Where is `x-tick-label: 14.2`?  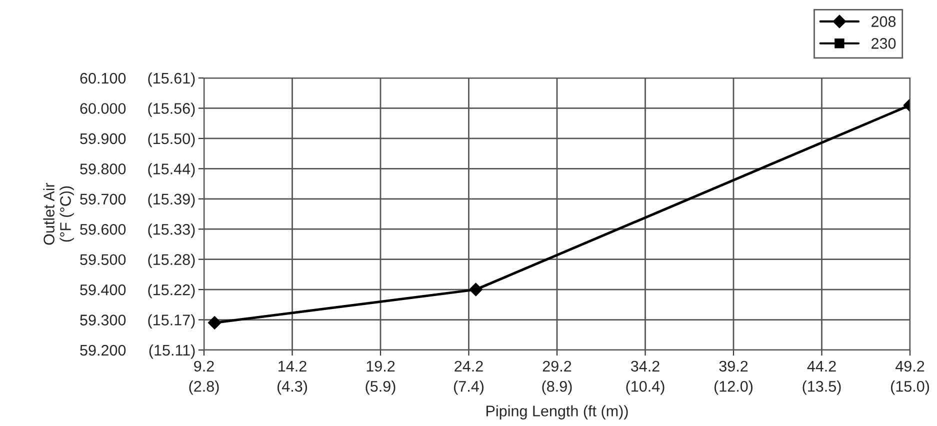
x-tick-label: 14.2 is located at coordinates (292, 366).